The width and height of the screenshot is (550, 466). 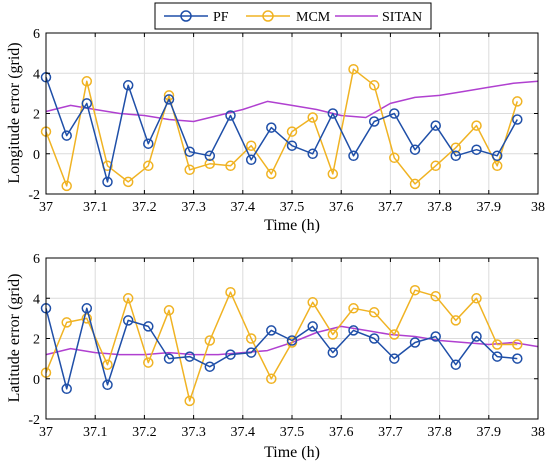 What do you see at coordinates (378, 17) in the screenshot?
I see `legend-item-sitan: SITAN` at bounding box center [378, 17].